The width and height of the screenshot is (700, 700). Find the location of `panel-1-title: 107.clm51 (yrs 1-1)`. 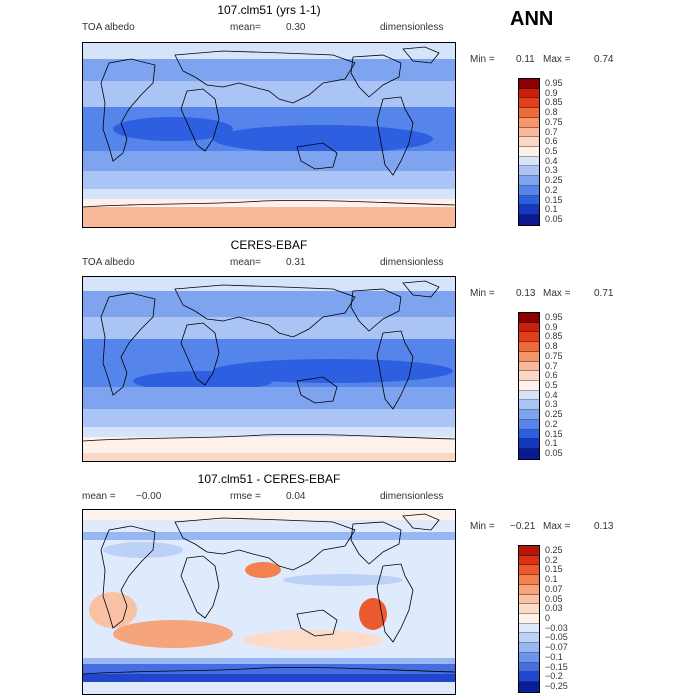

panel-1-title: 107.clm51 (yrs 1-1) is located at coordinates (269, 10).